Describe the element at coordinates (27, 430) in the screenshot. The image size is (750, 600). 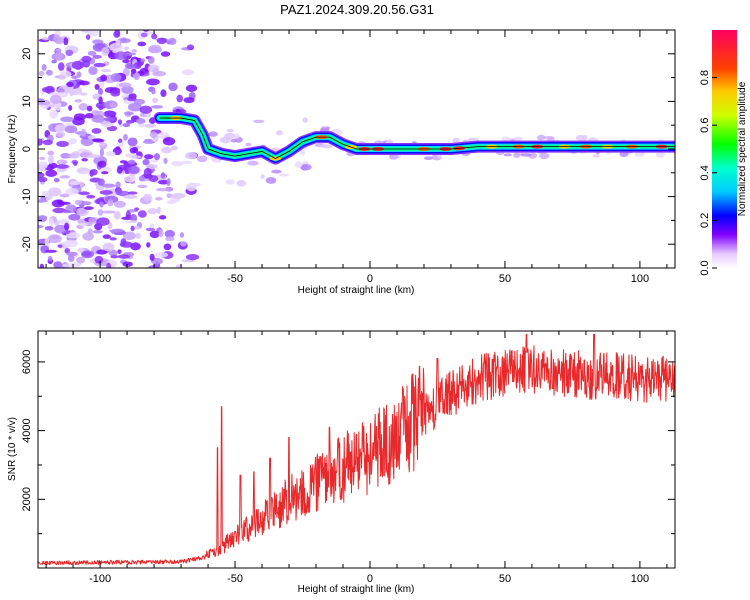
I see `y-tick-label-bottom: 4000` at that location.